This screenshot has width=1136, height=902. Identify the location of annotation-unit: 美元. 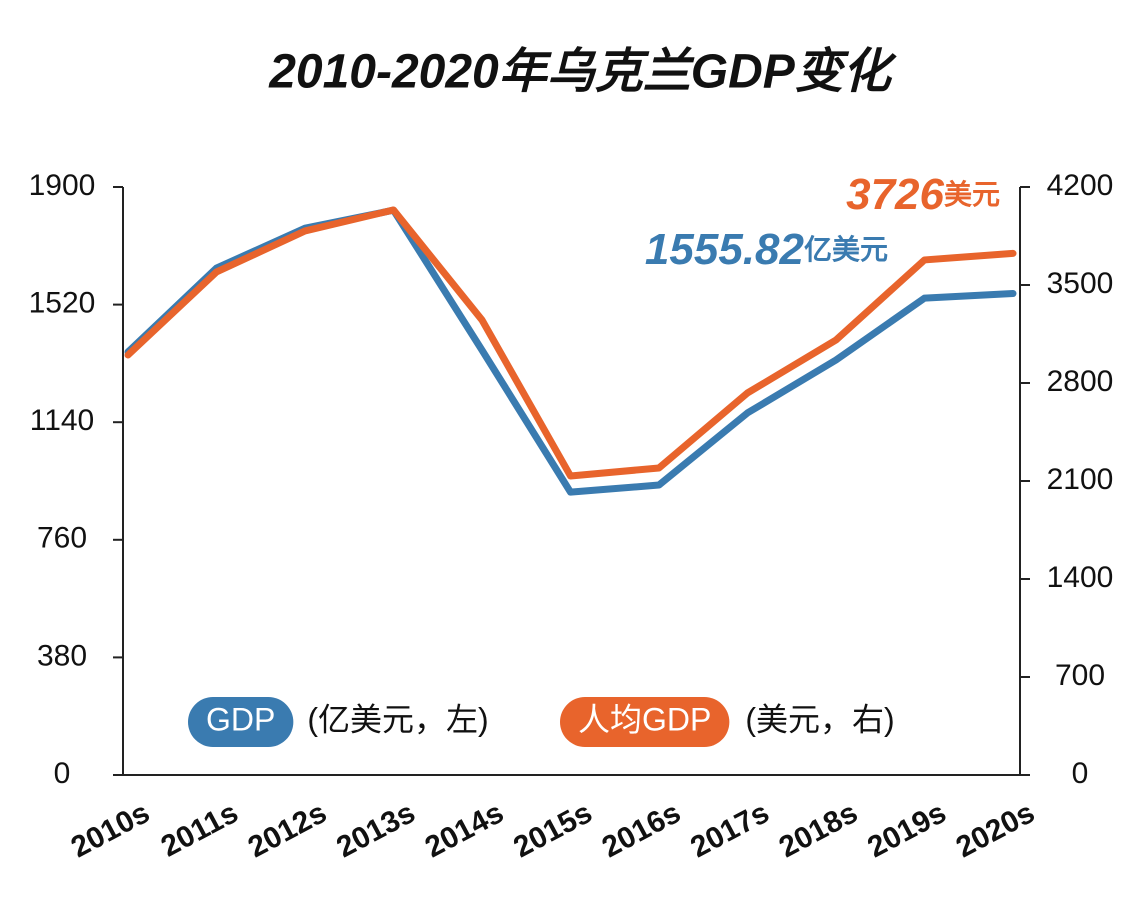
(972, 194).